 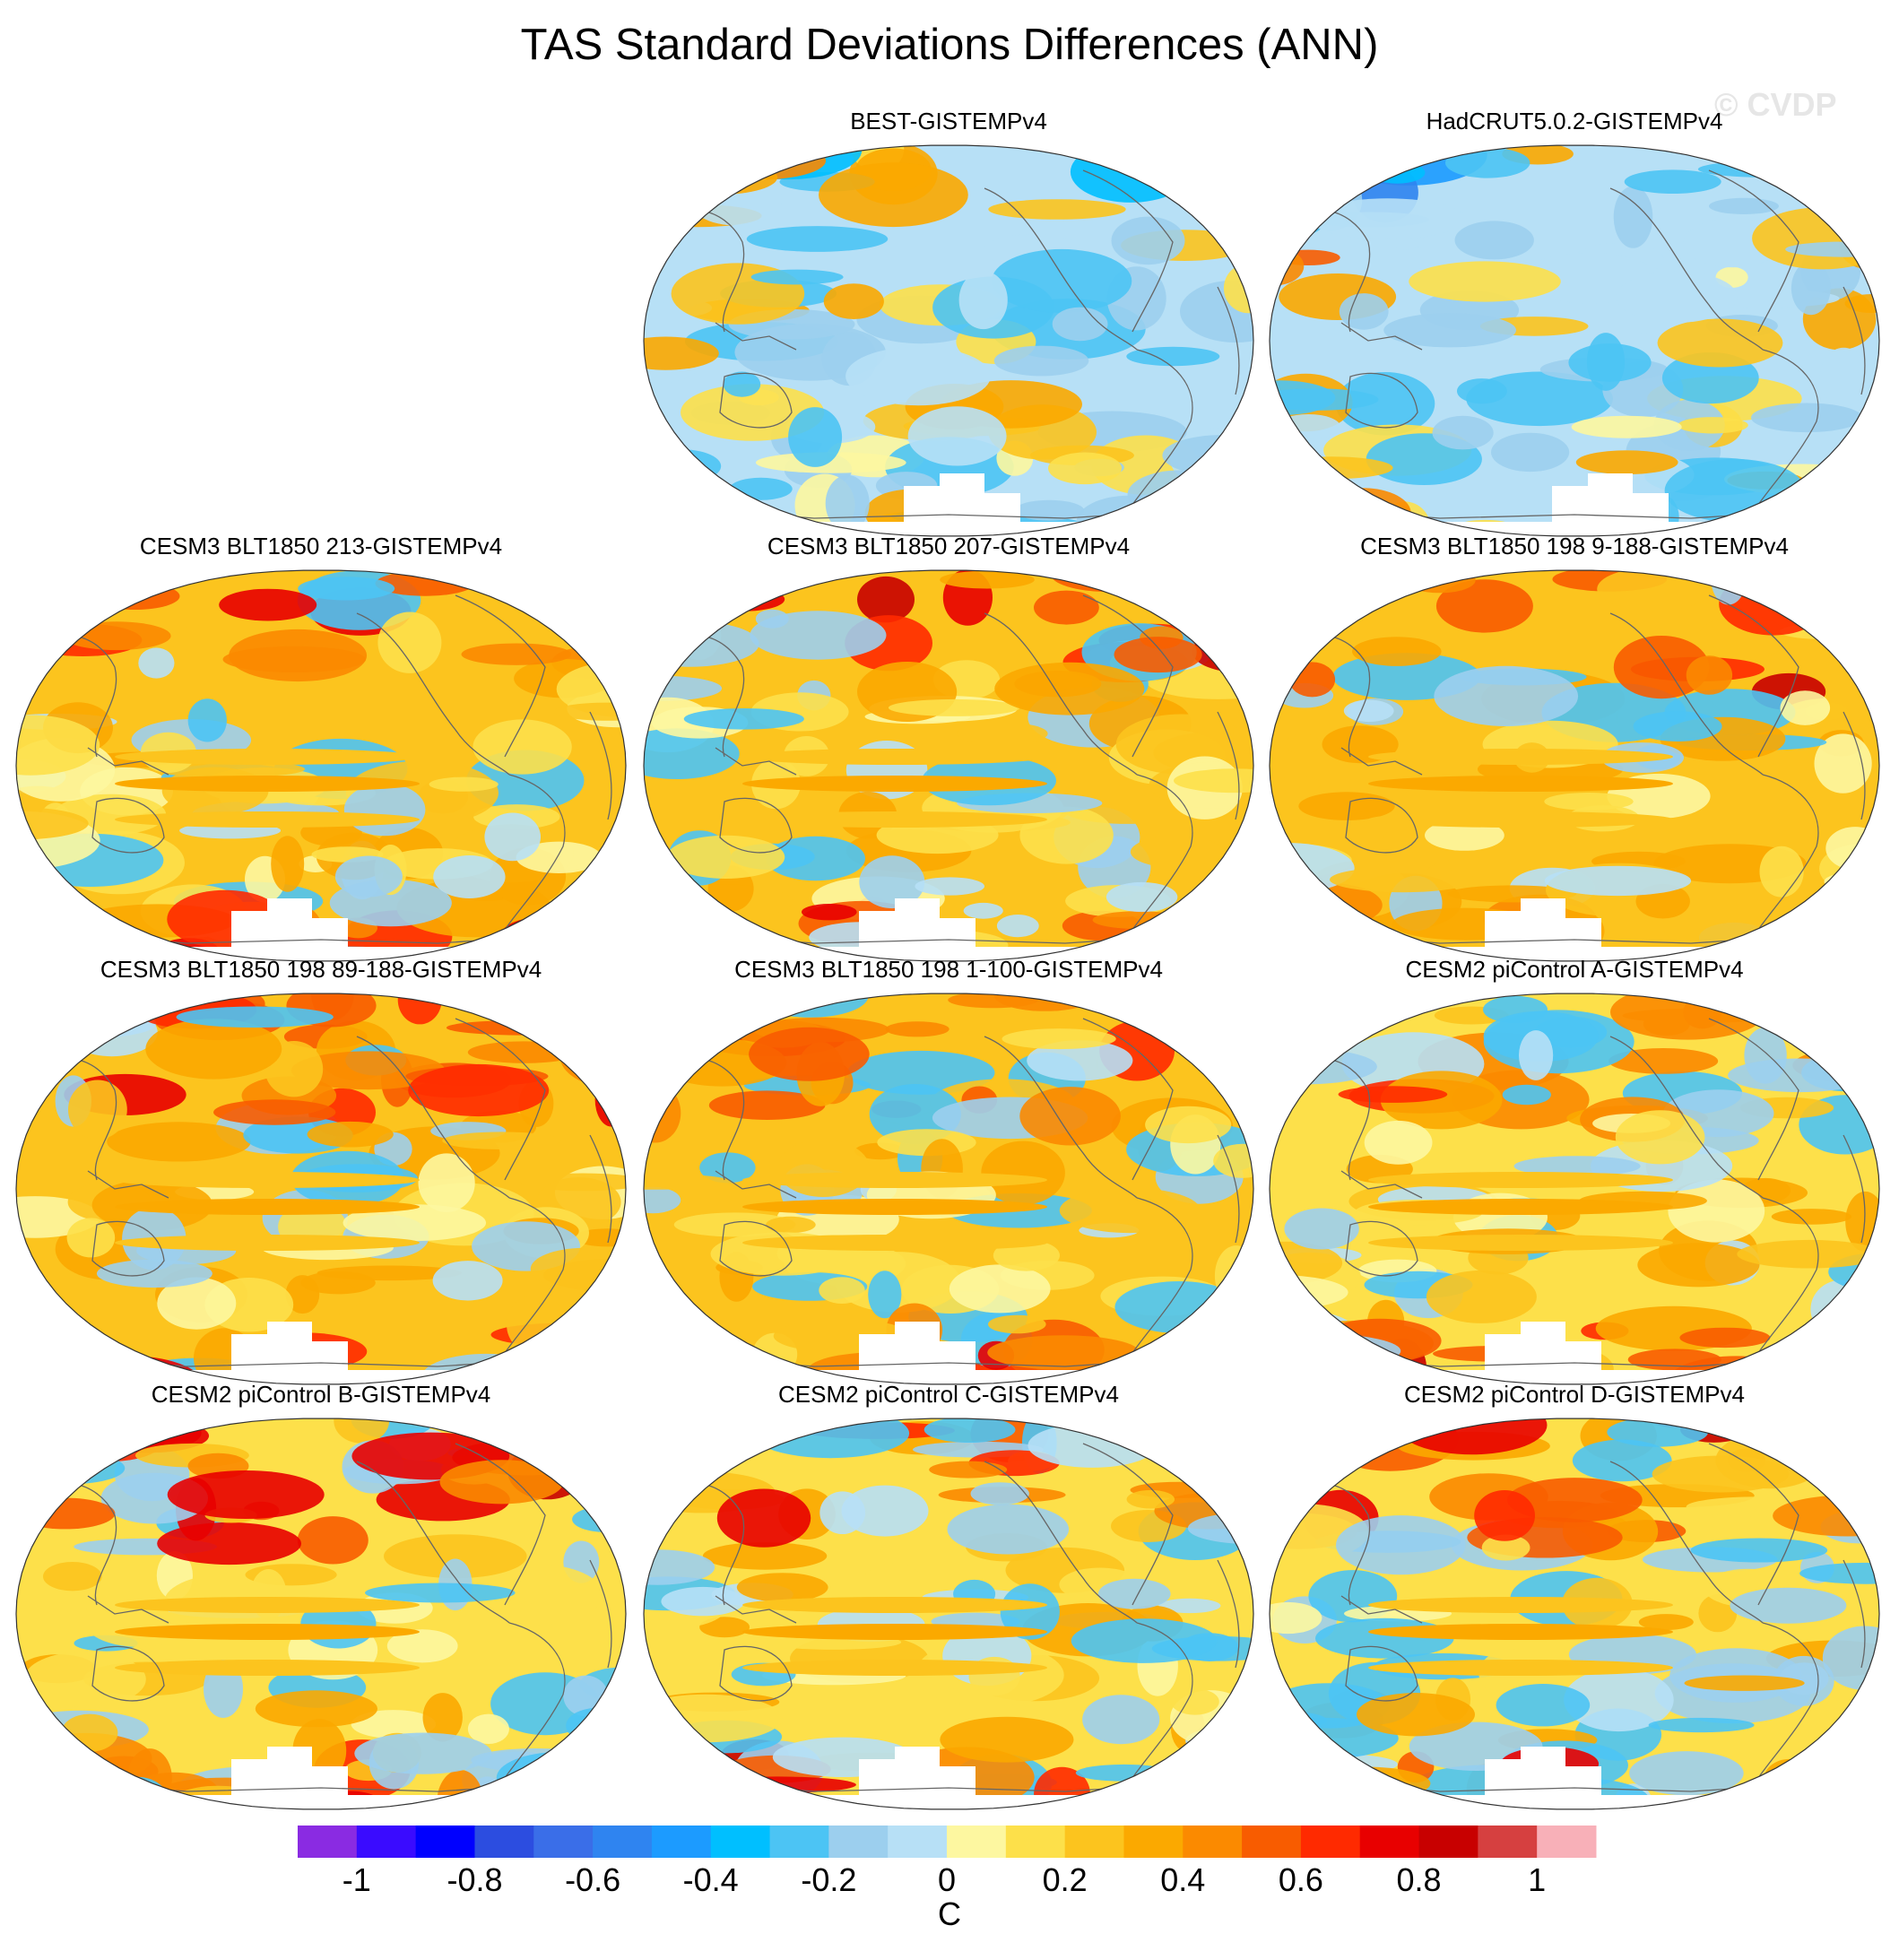 What do you see at coordinates (475, 1879) in the screenshot?
I see `colorbar-tick-label: -0.8` at bounding box center [475, 1879].